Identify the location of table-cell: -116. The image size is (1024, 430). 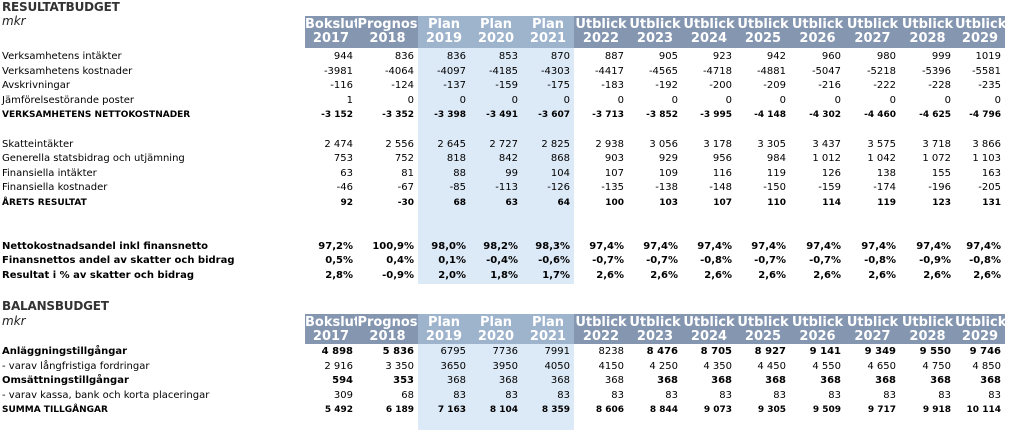
(341, 86).